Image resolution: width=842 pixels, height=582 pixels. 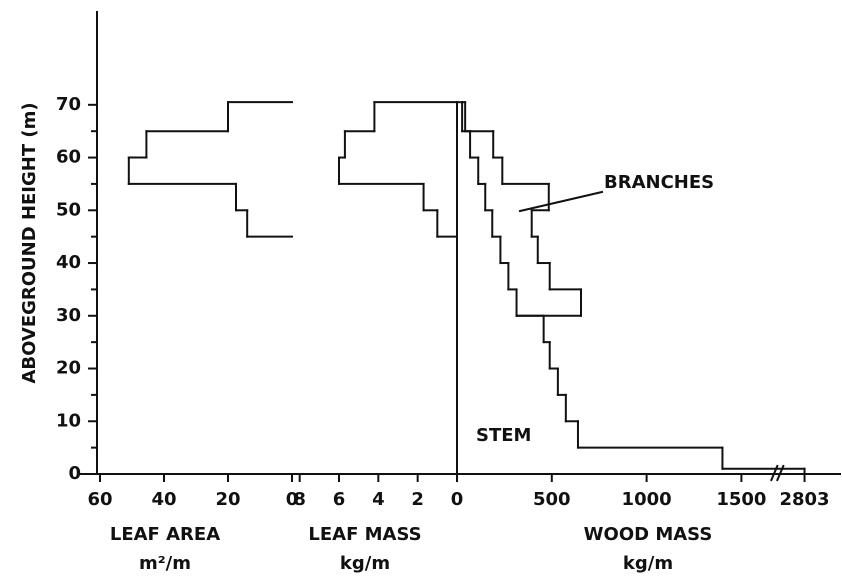 What do you see at coordinates (68, 262) in the screenshot?
I see `y-tick-label: 40` at bounding box center [68, 262].